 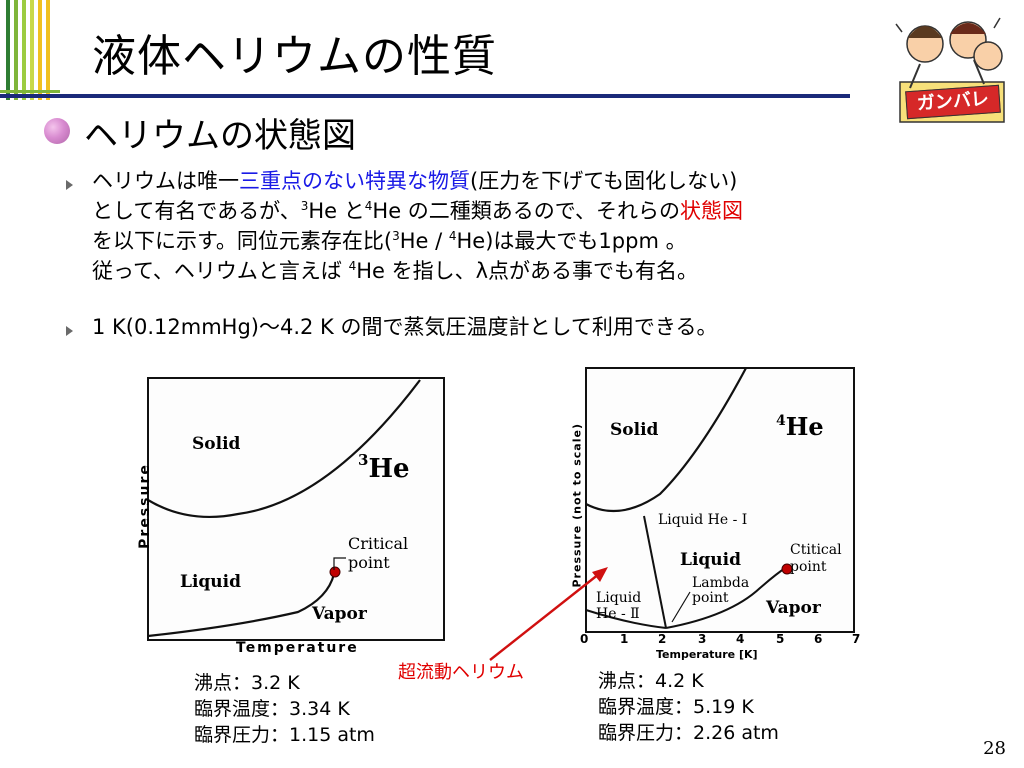 What do you see at coordinates (651, 681) in the screenshot?
I see `property-line: 沸点：4.2 K` at bounding box center [651, 681].